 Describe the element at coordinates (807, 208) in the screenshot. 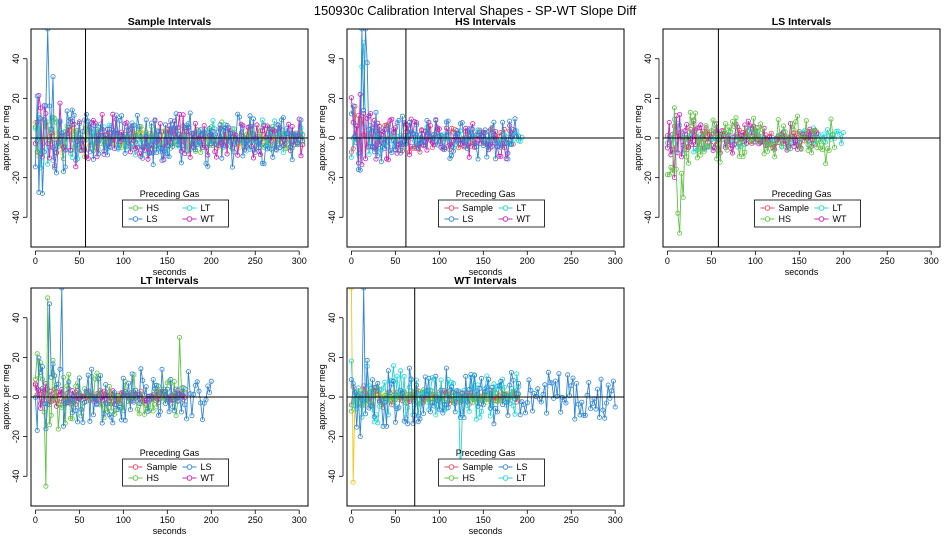

I see `legend: Preceding Gas Sample LT HS WT` at that location.